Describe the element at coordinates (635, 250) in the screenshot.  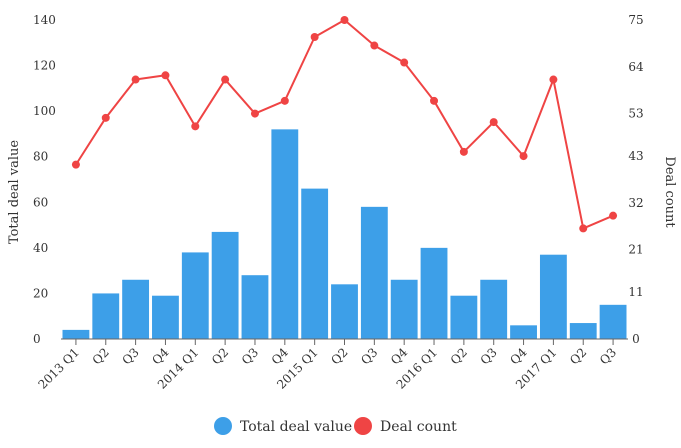
I see `y-right-tick-label: 21` at that location.